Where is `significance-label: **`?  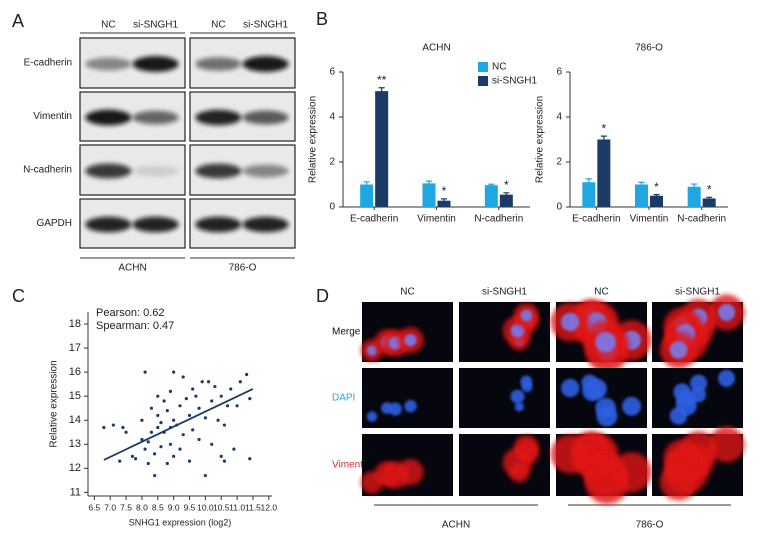
significance-label: ** is located at coordinates (382, 80).